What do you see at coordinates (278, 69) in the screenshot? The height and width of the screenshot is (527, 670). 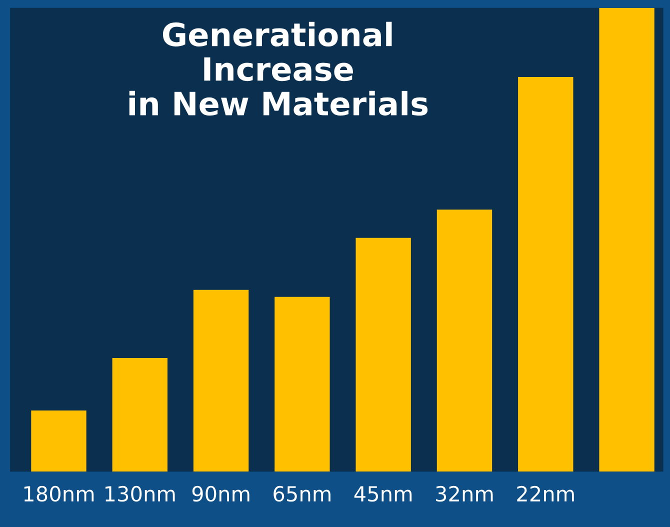 I see `text: Generational Increase in New Materials` at bounding box center [278, 69].